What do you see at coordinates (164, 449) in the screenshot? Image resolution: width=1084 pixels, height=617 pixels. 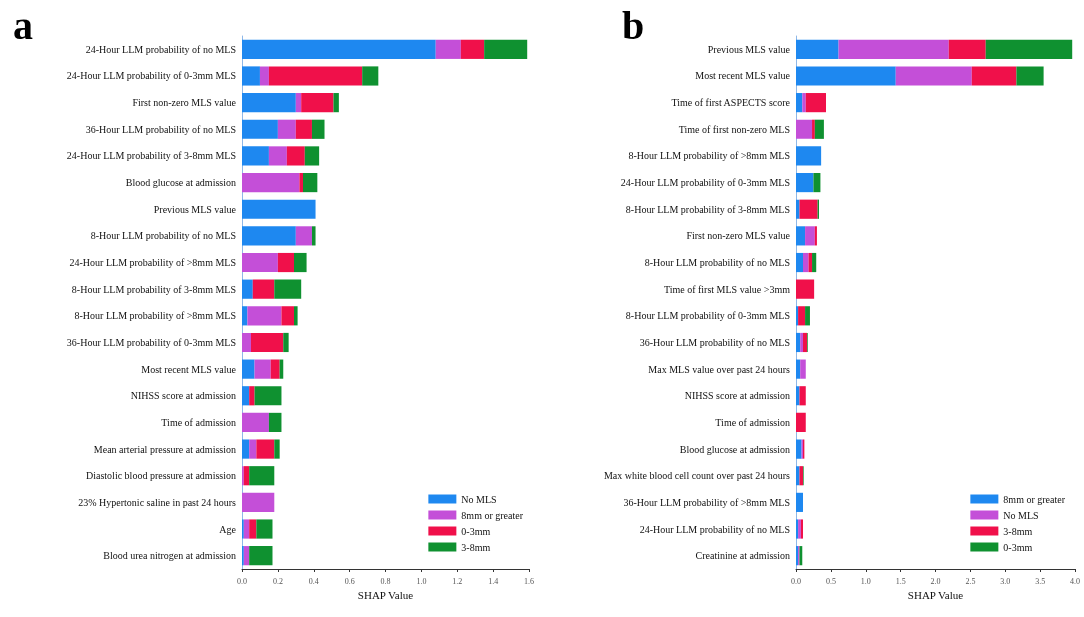 I see `y-tick-label: Mean arterial pressure at admission` at bounding box center [164, 449].